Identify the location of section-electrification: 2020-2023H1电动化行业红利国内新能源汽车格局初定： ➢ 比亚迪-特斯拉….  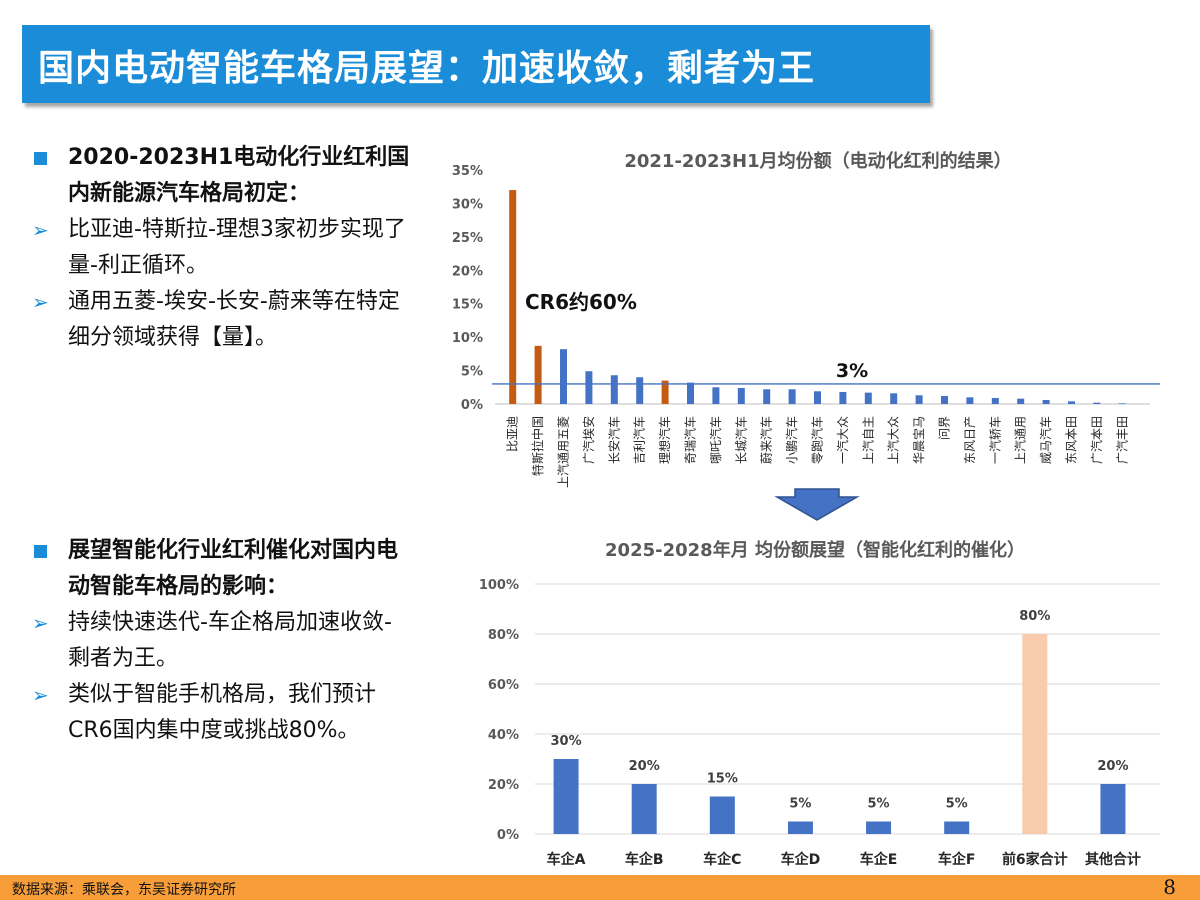
(220, 248).